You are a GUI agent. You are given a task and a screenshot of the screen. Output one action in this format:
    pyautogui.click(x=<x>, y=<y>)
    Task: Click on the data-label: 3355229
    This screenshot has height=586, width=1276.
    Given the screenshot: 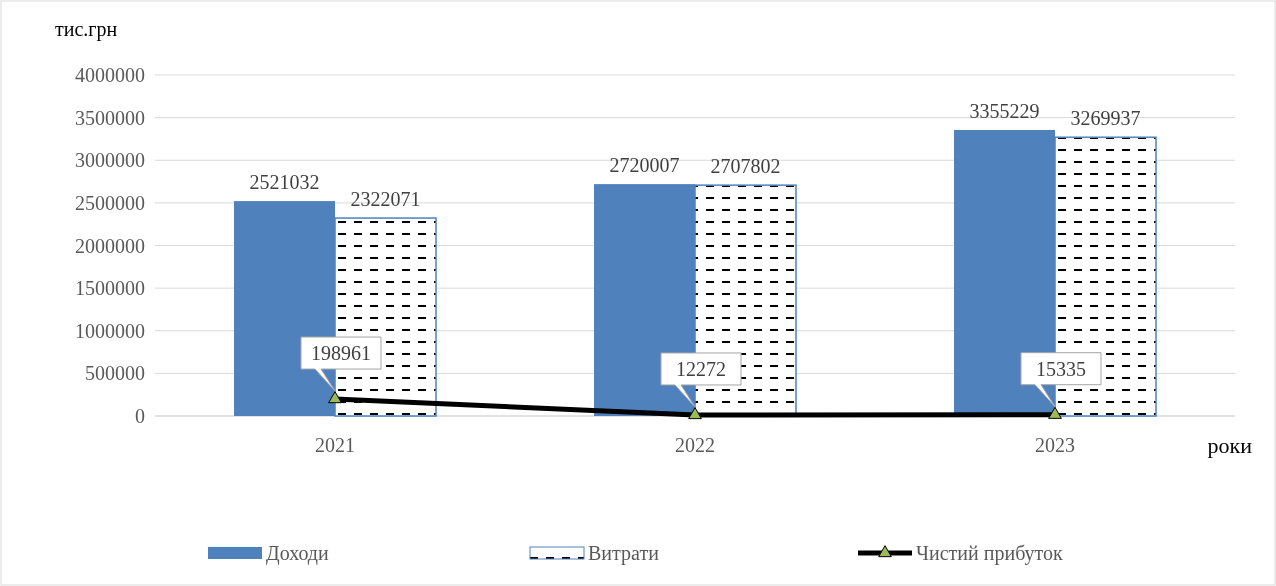 What is the action you would take?
    pyautogui.click(x=1004, y=110)
    